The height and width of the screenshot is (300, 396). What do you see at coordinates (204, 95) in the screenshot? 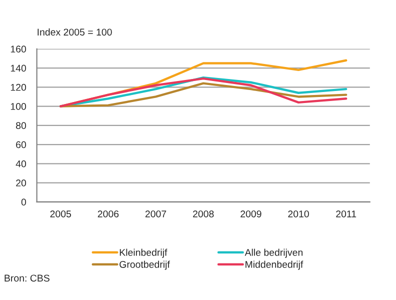
I see `line-series` at bounding box center [204, 95].